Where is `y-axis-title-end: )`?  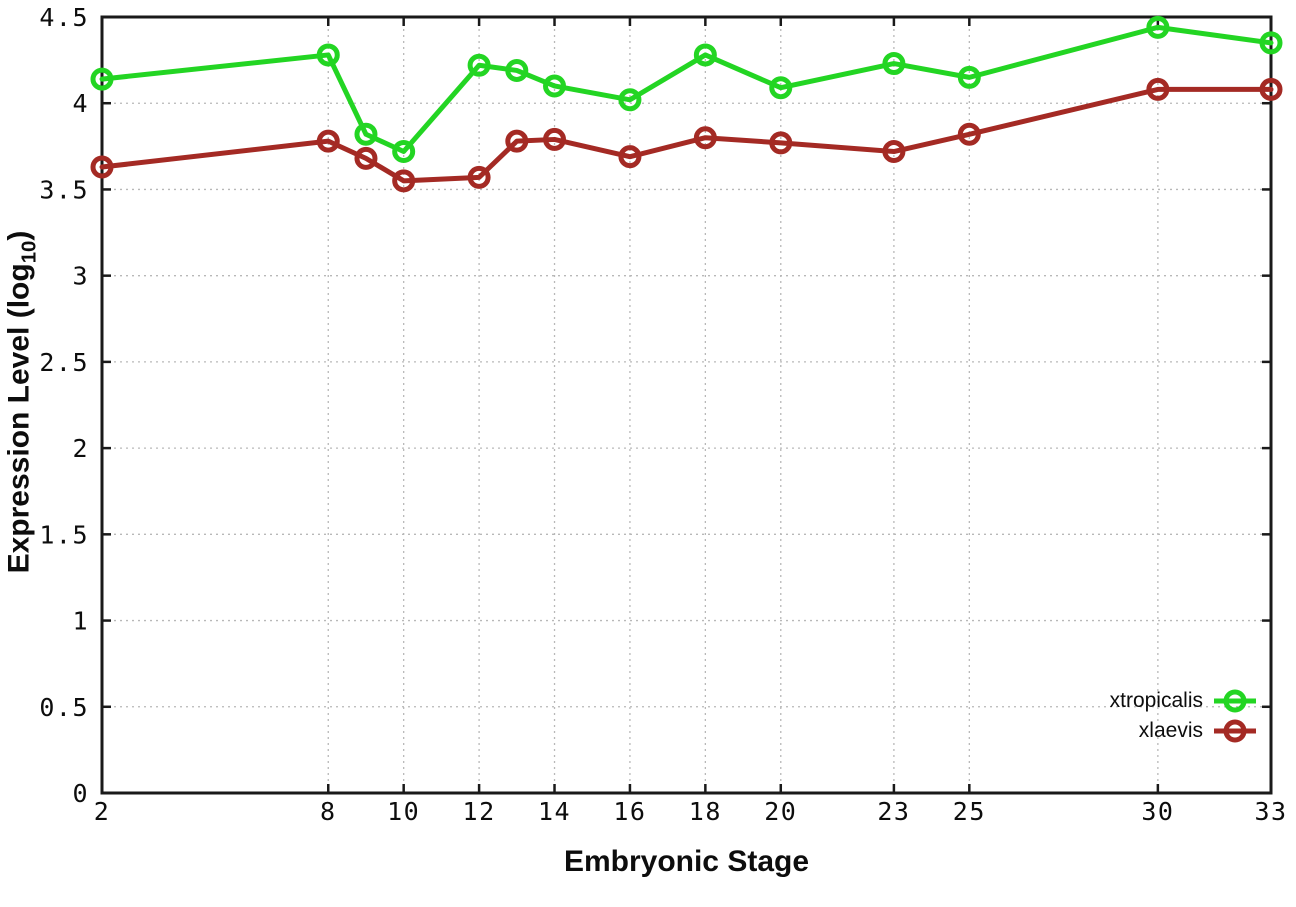
y-axis-title-end: ) is located at coordinates (19, 235).